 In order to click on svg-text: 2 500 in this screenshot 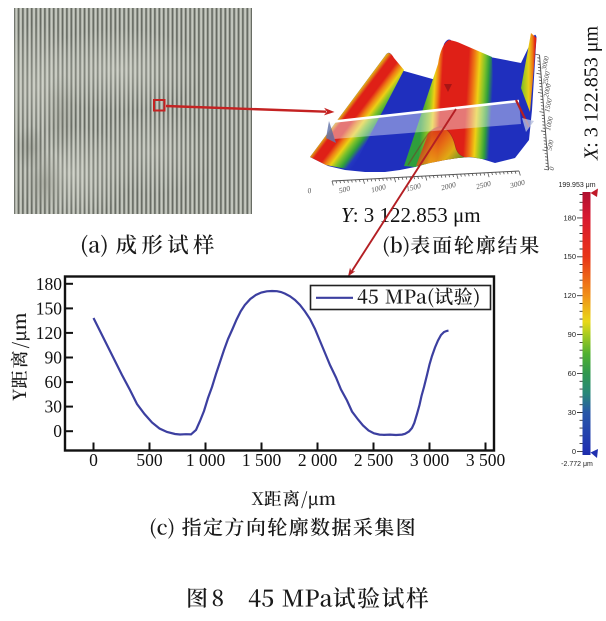, I will do `click(374, 460)`.